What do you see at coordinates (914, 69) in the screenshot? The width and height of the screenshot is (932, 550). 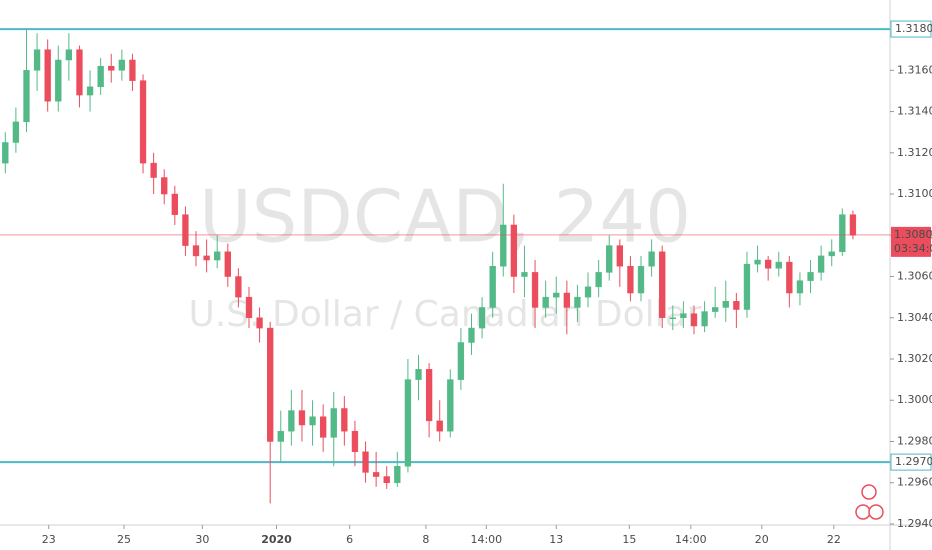 I see `y-tick-label: 1.31600` at bounding box center [914, 69].